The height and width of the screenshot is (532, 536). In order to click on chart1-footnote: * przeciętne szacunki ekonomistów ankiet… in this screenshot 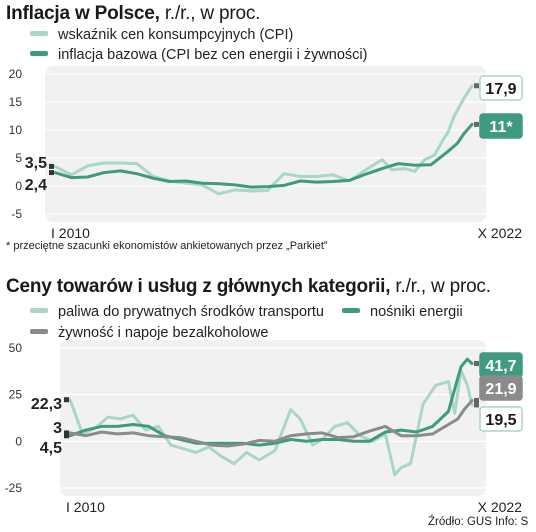, I will do `click(167, 246)`.